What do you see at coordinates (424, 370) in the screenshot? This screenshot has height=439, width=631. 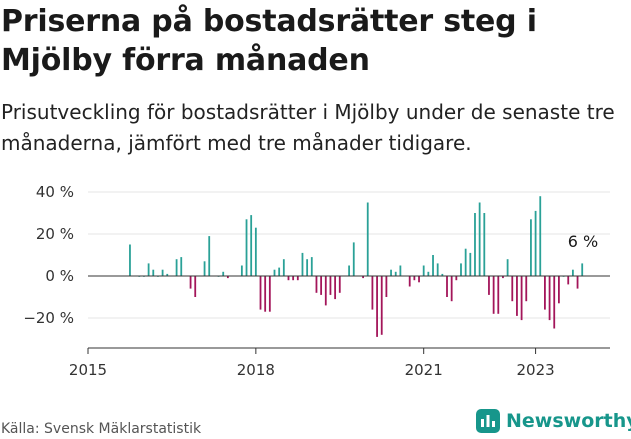 I see `x-tick-label: 2021` at bounding box center [424, 370].